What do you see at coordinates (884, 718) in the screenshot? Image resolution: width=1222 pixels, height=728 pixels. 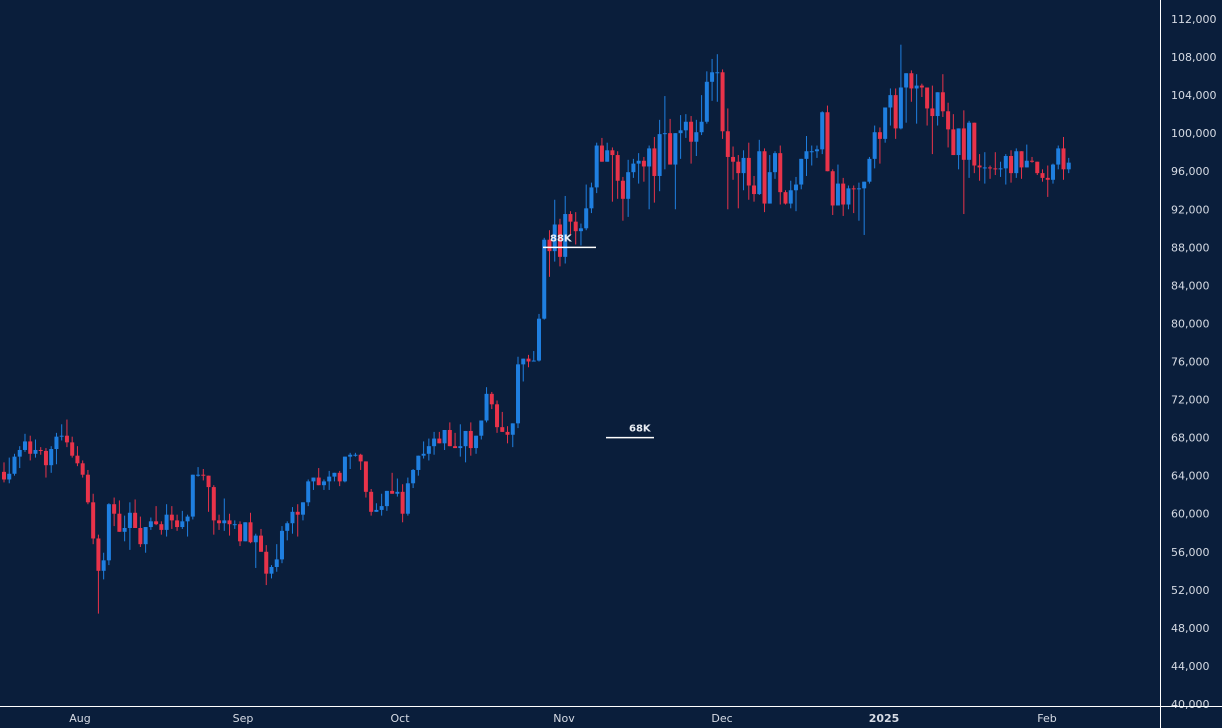 I see `time-tick-label: 2025` at bounding box center [884, 718].